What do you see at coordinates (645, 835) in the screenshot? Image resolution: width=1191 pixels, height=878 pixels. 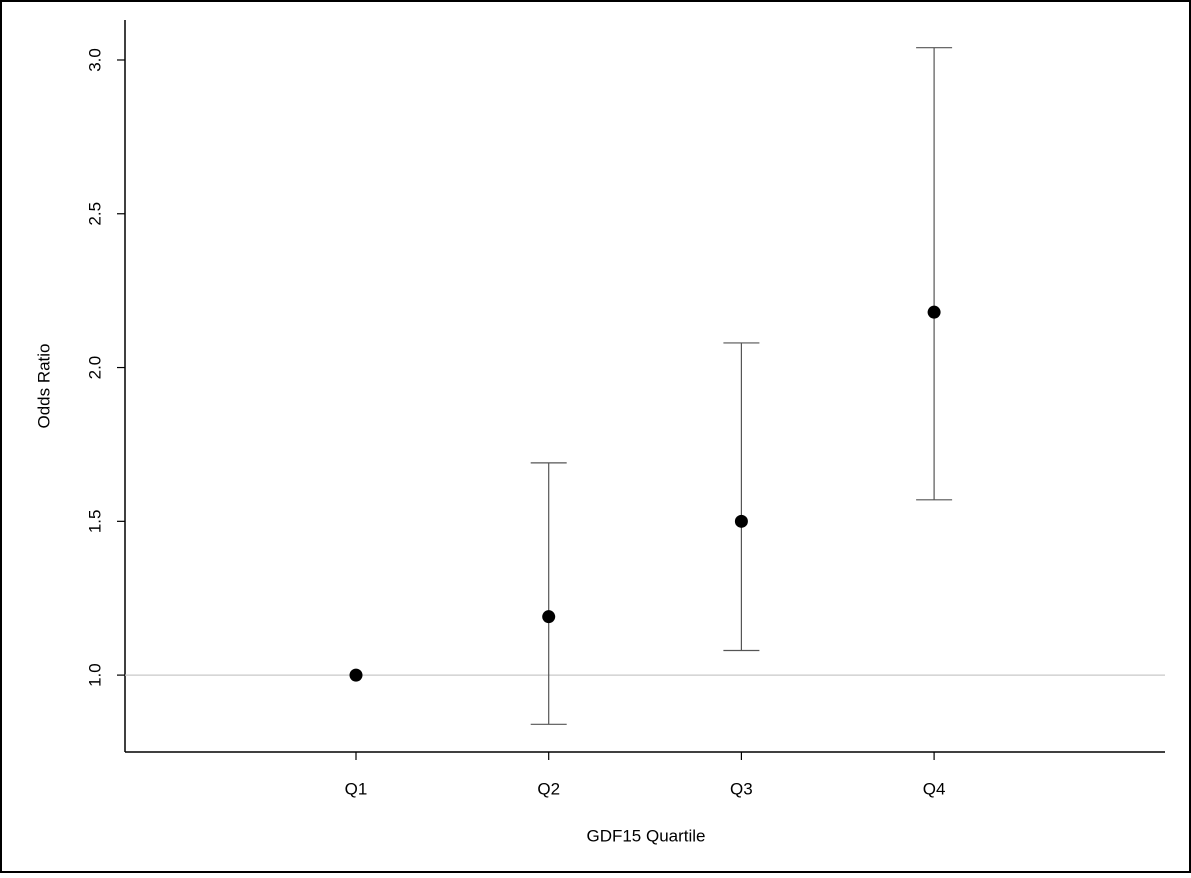 I see `x-axis-label: GDF15 Quartile` at bounding box center [645, 835].